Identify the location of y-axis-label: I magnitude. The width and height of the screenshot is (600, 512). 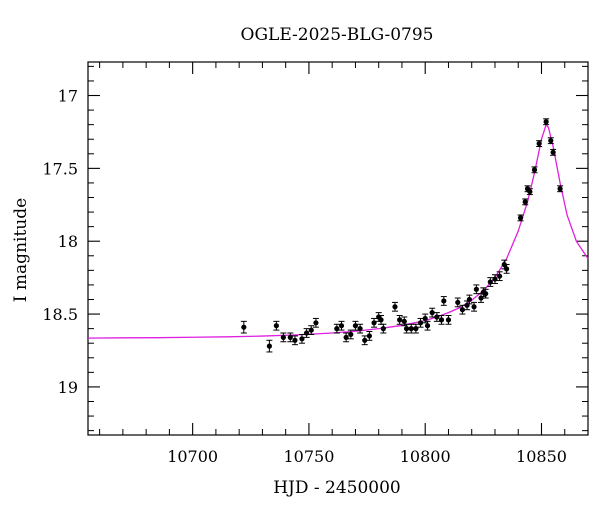
(21, 250).